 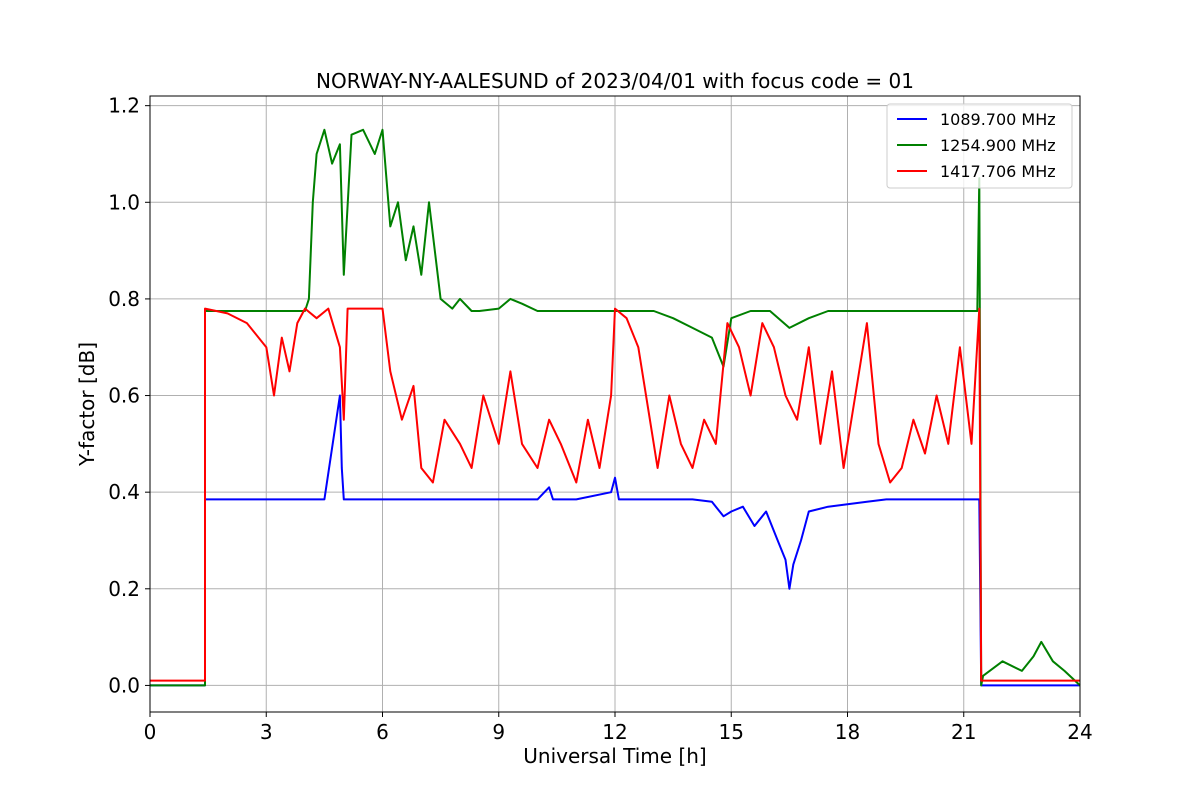 What do you see at coordinates (87, 404) in the screenshot?
I see `y-axis-label: Y-factor [dB]` at bounding box center [87, 404].